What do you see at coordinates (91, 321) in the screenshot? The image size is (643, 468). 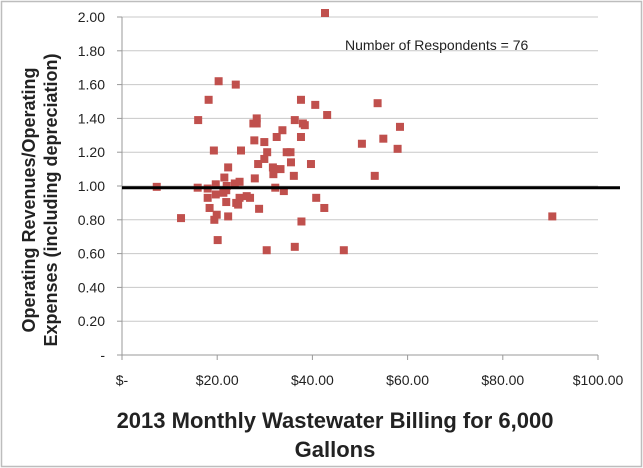 I see `y-tick-label: 0.20` at bounding box center [91, 321].